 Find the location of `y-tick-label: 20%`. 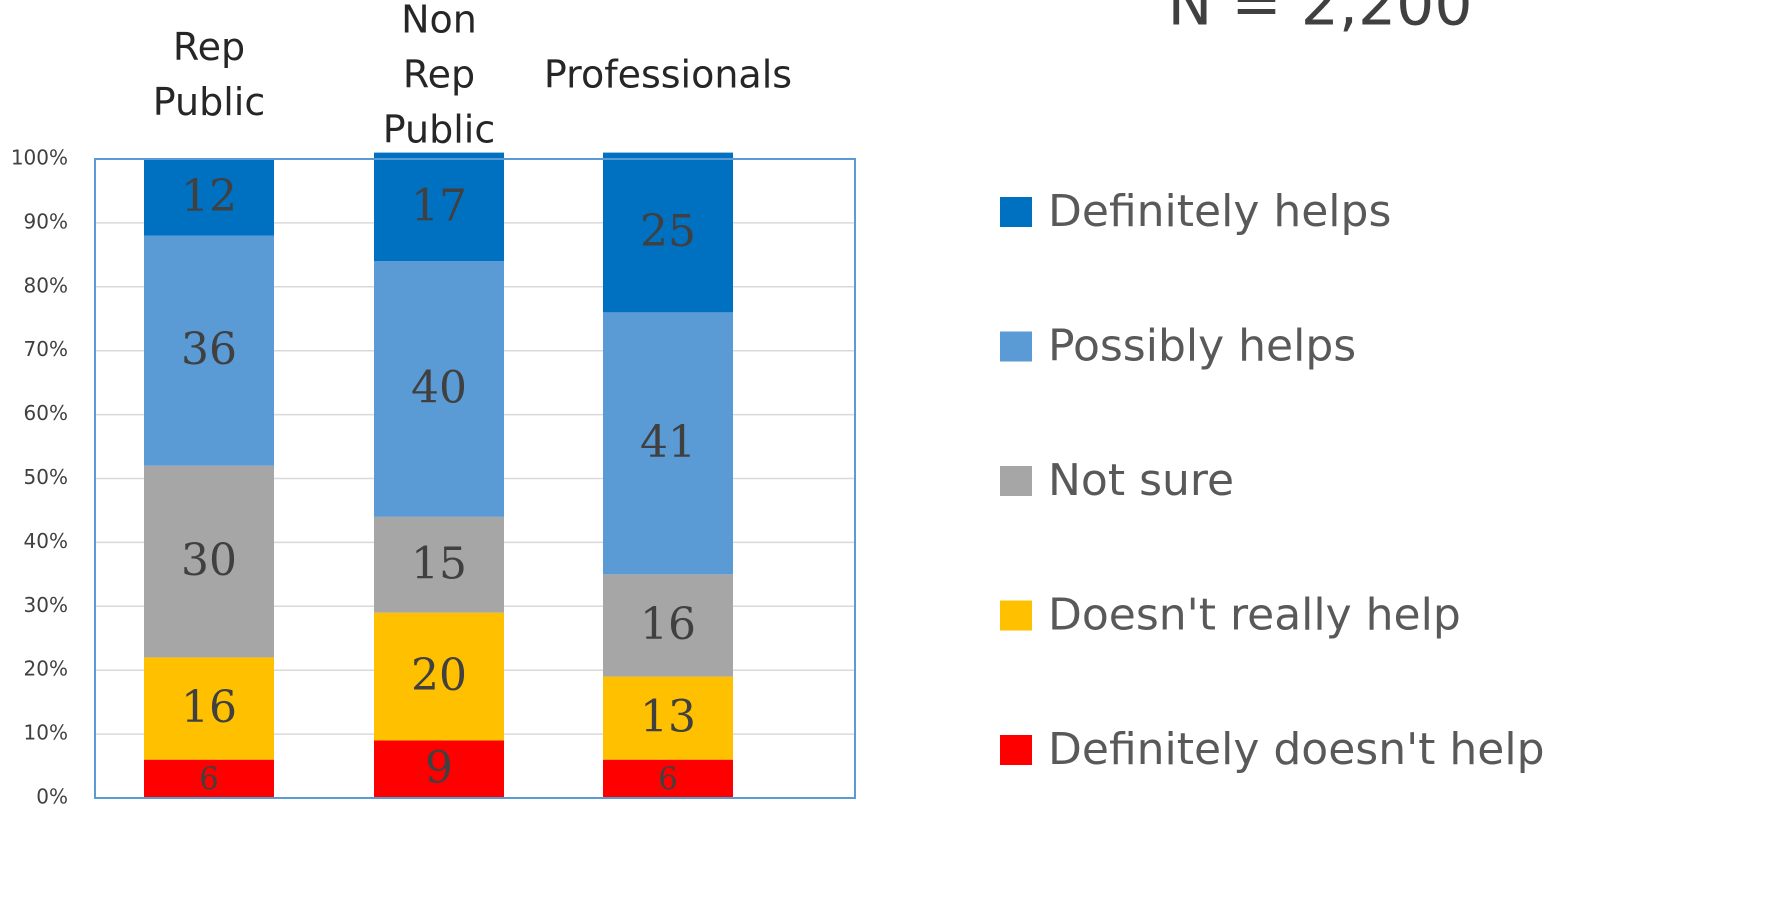

y-tick-label: 20% is located at coordinates (46, 669).